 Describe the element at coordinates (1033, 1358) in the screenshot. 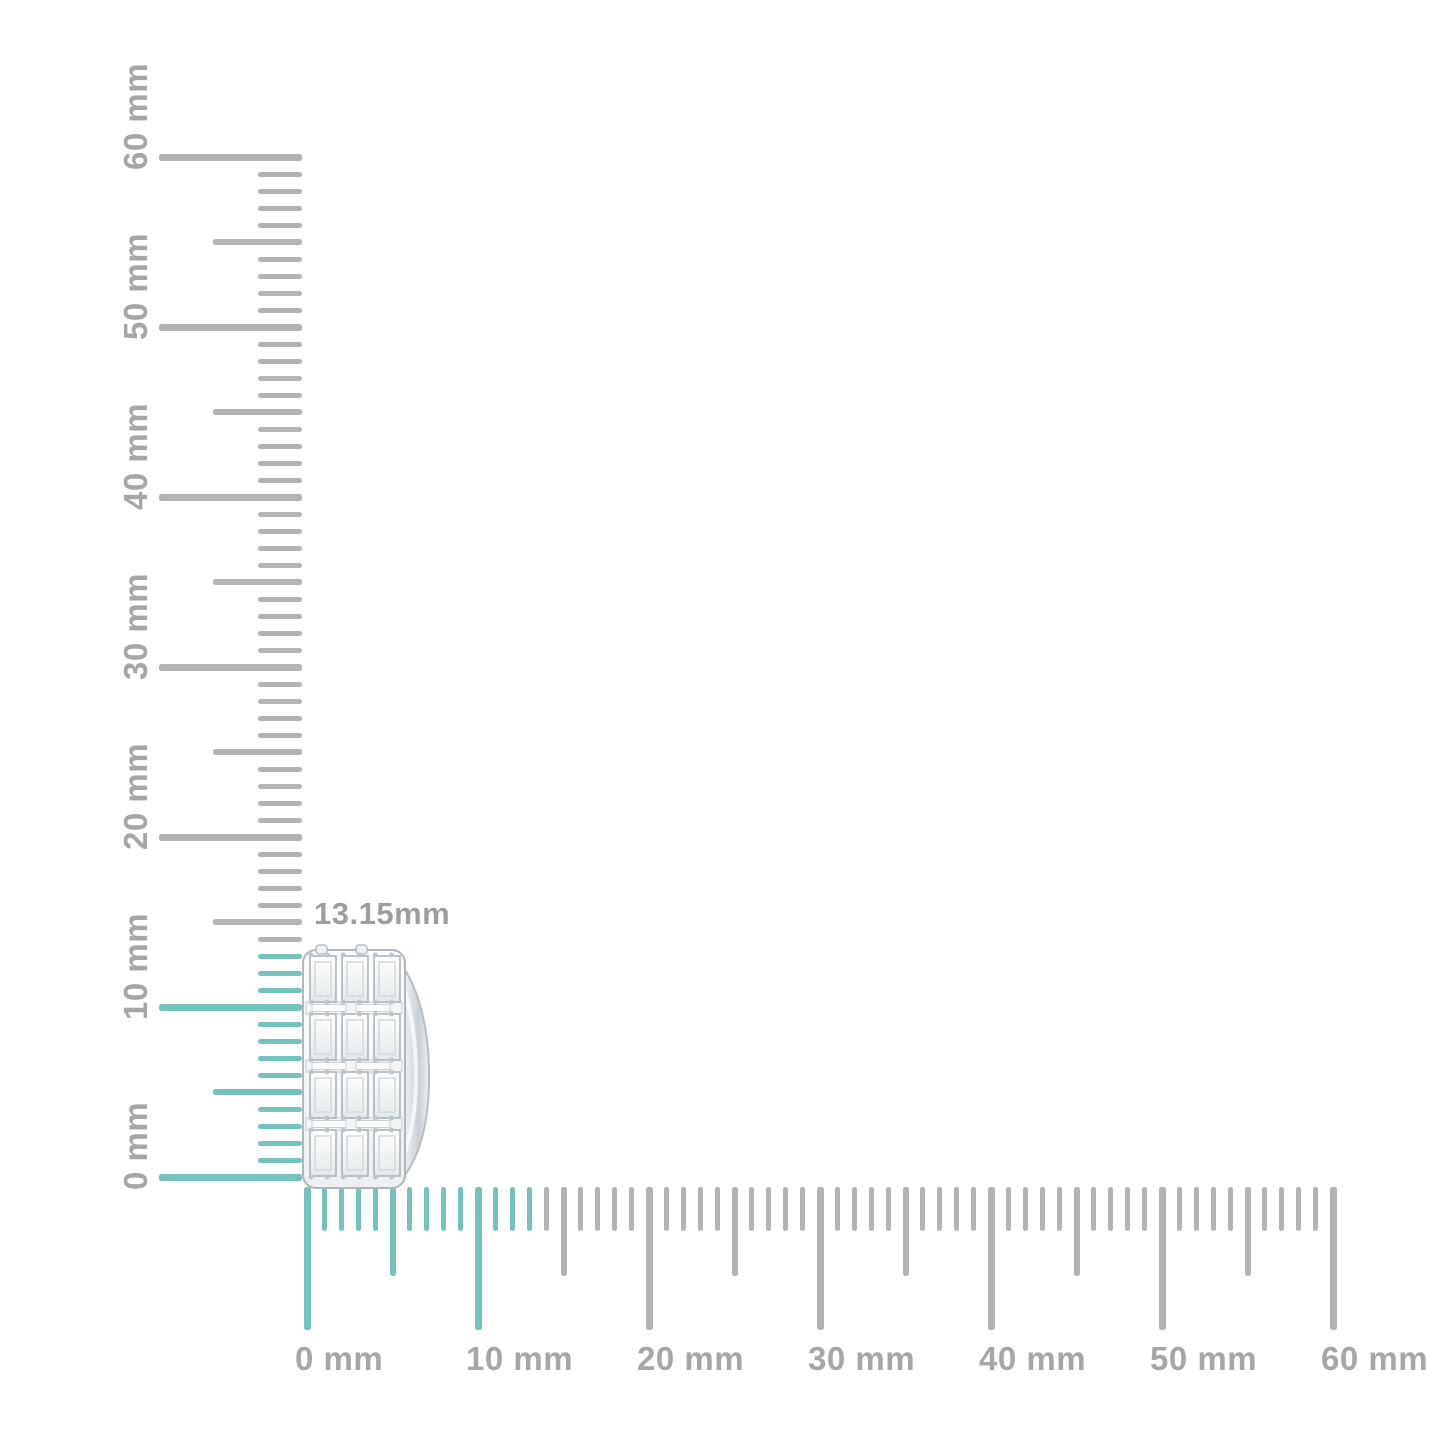

I see `h-ruler-label-40mm: 40 mm` at that location.